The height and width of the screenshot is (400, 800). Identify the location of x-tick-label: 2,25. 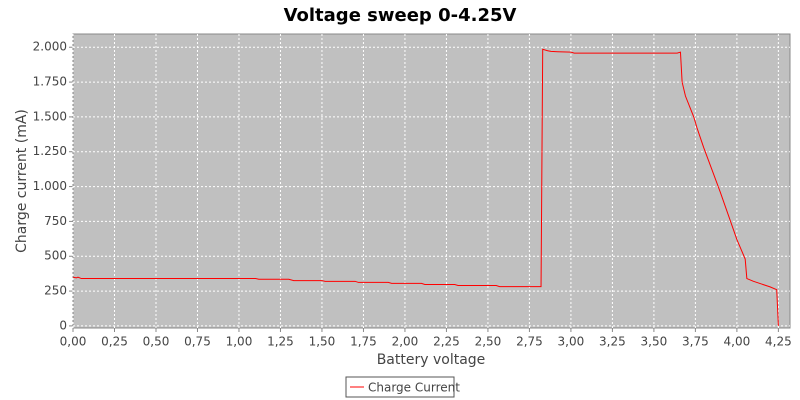
(446, 342).